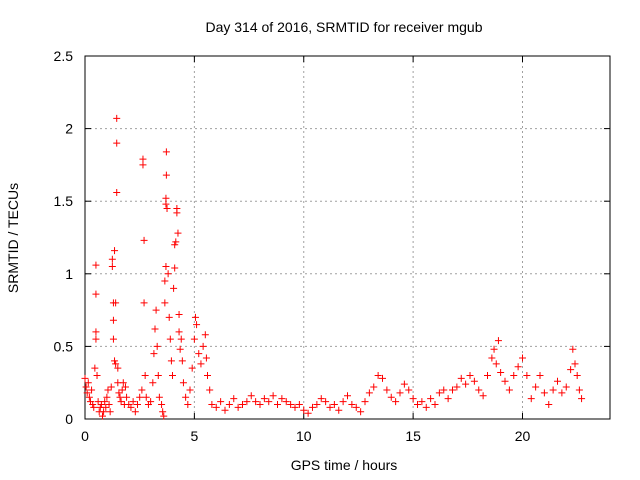 Image resolution: width=640 pixels, height=480 pixels. What do you see at coordinates (194, 436) in the screenshot?
I see `x-tick-label: 5` at bounding box center [194, 436].